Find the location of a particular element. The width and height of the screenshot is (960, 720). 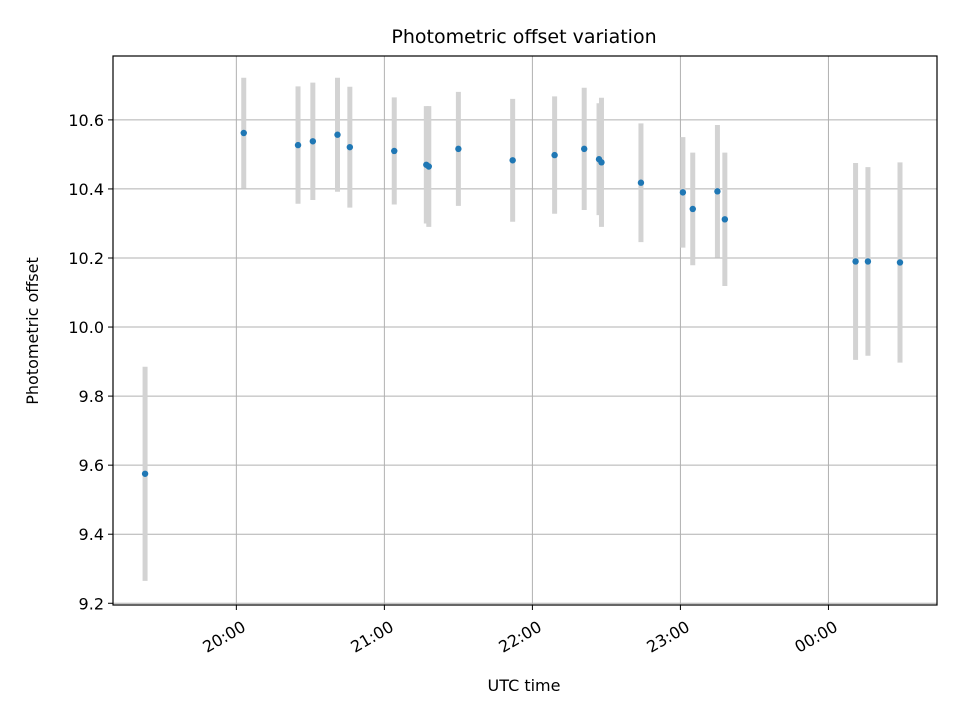

x-tick-label: 22:00 is located at coordinates (519, 637).